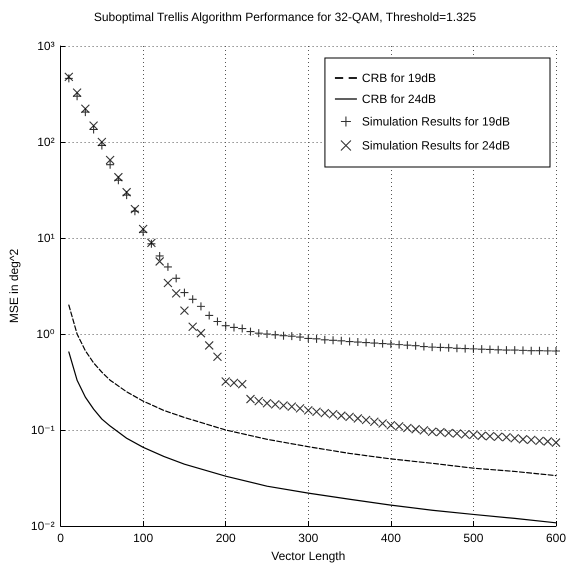 The image size is (570, 568). Describe the element at coordinates (14, 286) in the screenshot. I see `y-axis-title: MSE in deg^2` at that location.